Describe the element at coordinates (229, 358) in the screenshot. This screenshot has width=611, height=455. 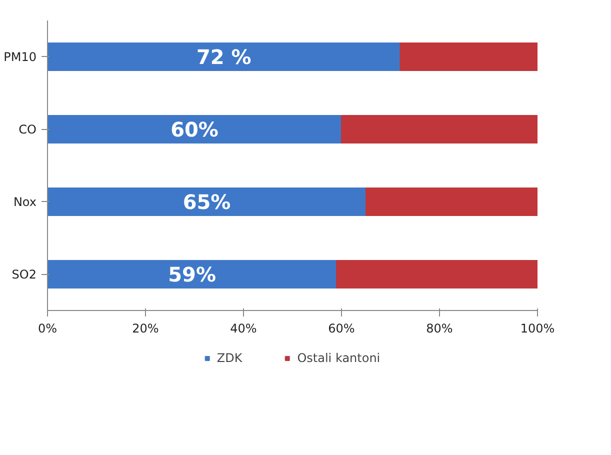
I see `legend-label: ZDK` at that location.